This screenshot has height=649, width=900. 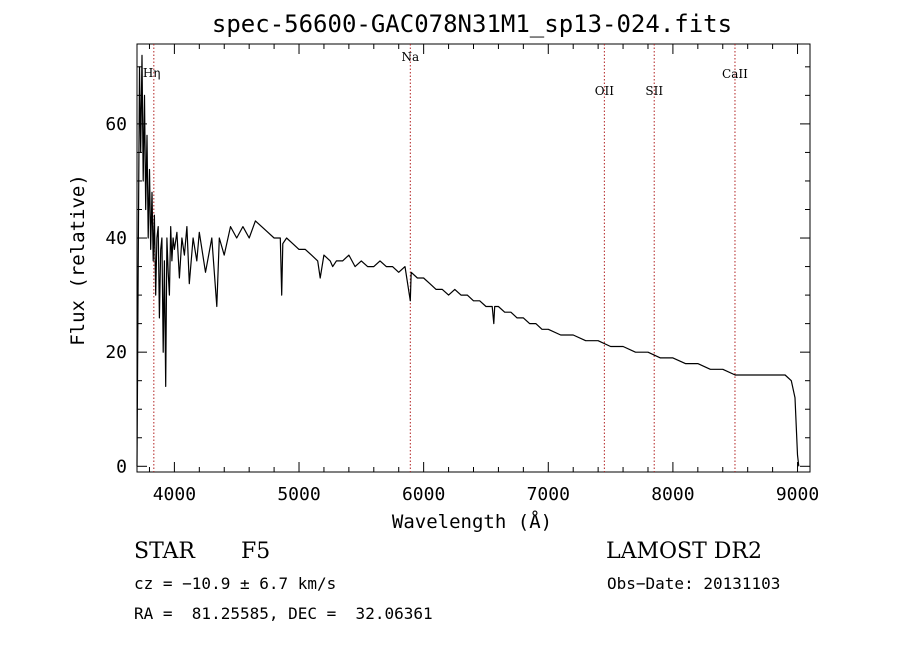 I want to click on x-tick-label: 8000, so click(x=672, y=494).